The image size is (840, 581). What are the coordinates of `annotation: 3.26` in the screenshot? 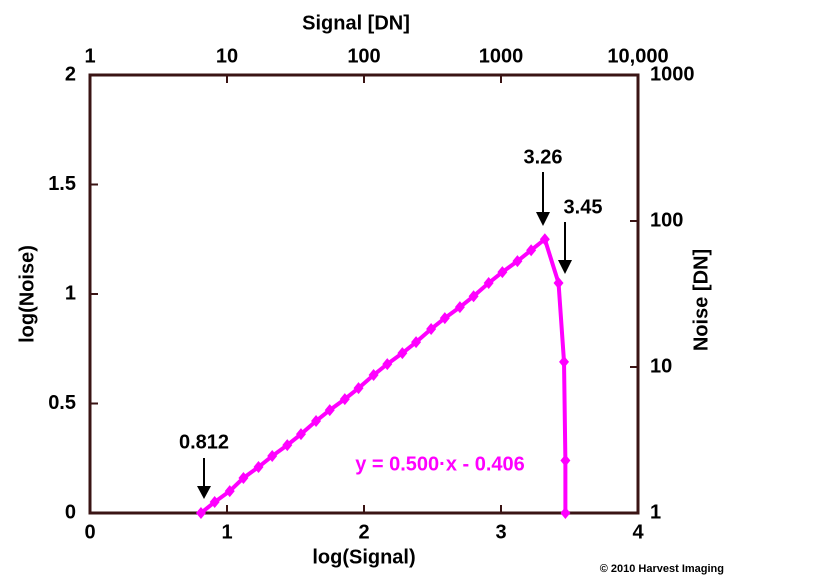 It's located at (543, 157).